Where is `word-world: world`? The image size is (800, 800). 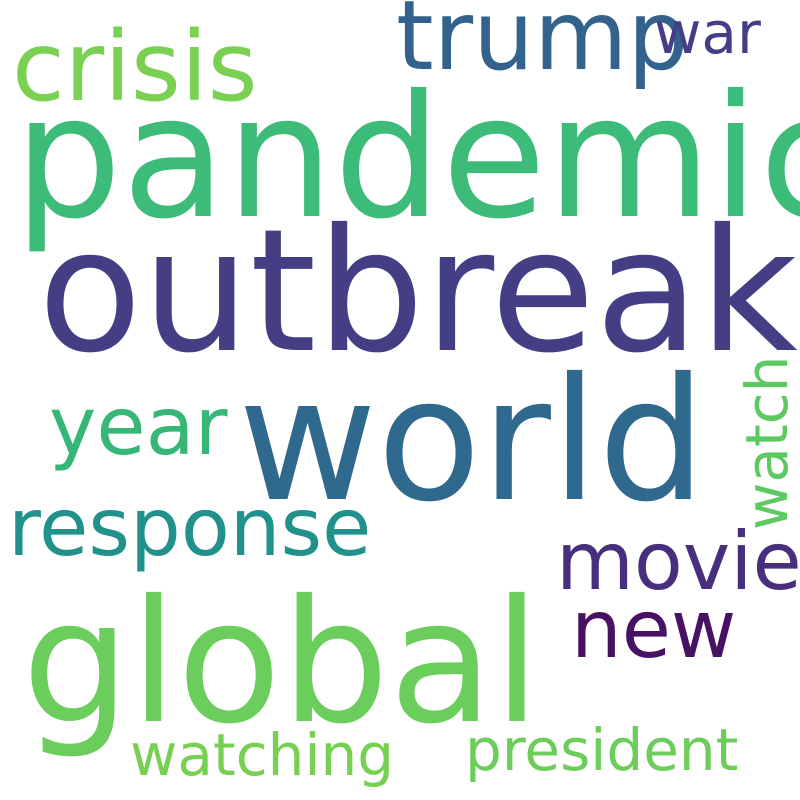
word-world: world is located at coordinates (472, 441).